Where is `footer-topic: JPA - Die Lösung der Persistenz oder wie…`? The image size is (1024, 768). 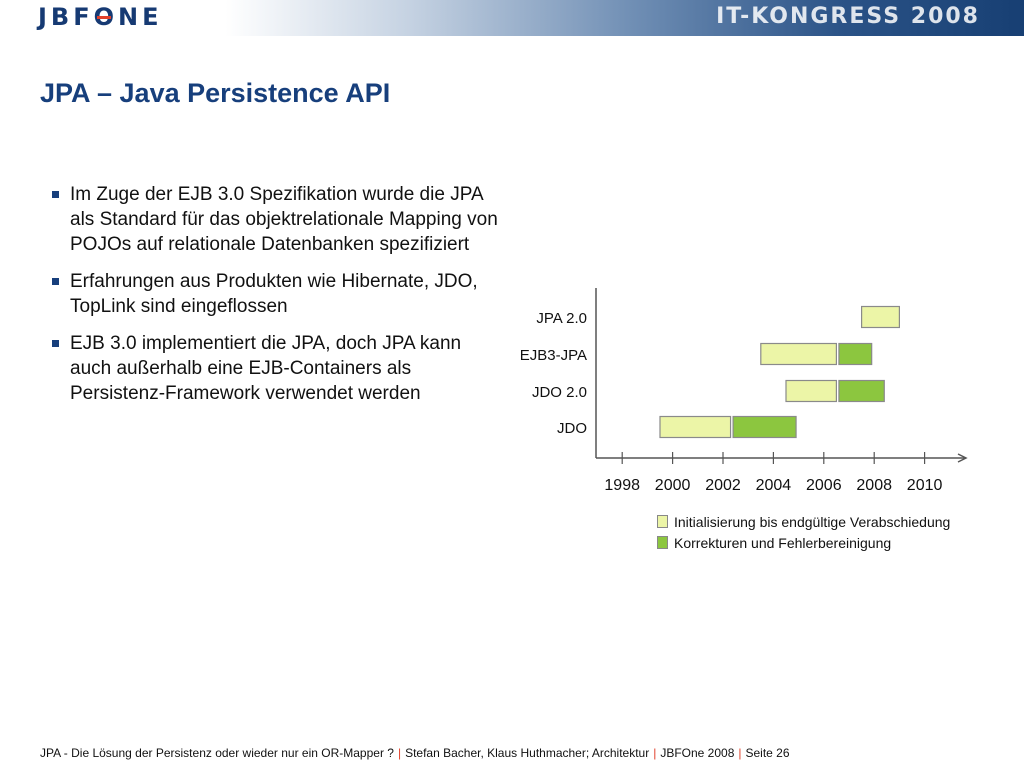
footer-topic: JPA - Die Lösung der Persistenz oder wie… is located at coordinates (217, 753).